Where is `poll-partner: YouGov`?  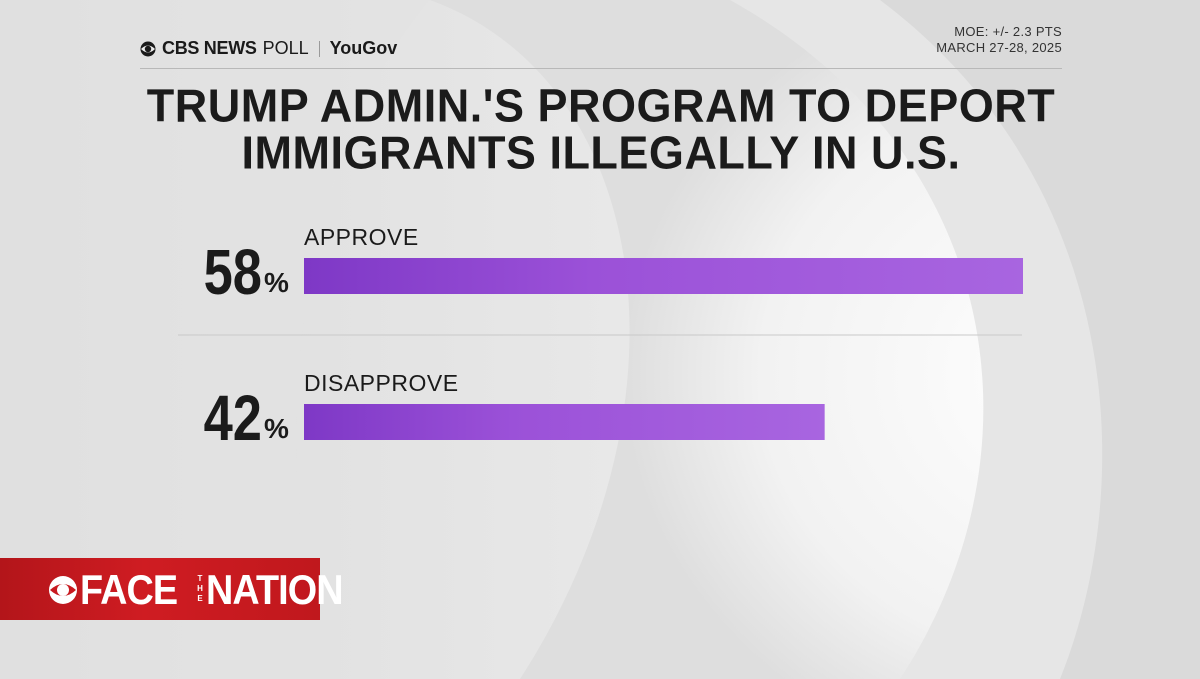 poll-partner: YouGov is located at coordinates (363, 48).